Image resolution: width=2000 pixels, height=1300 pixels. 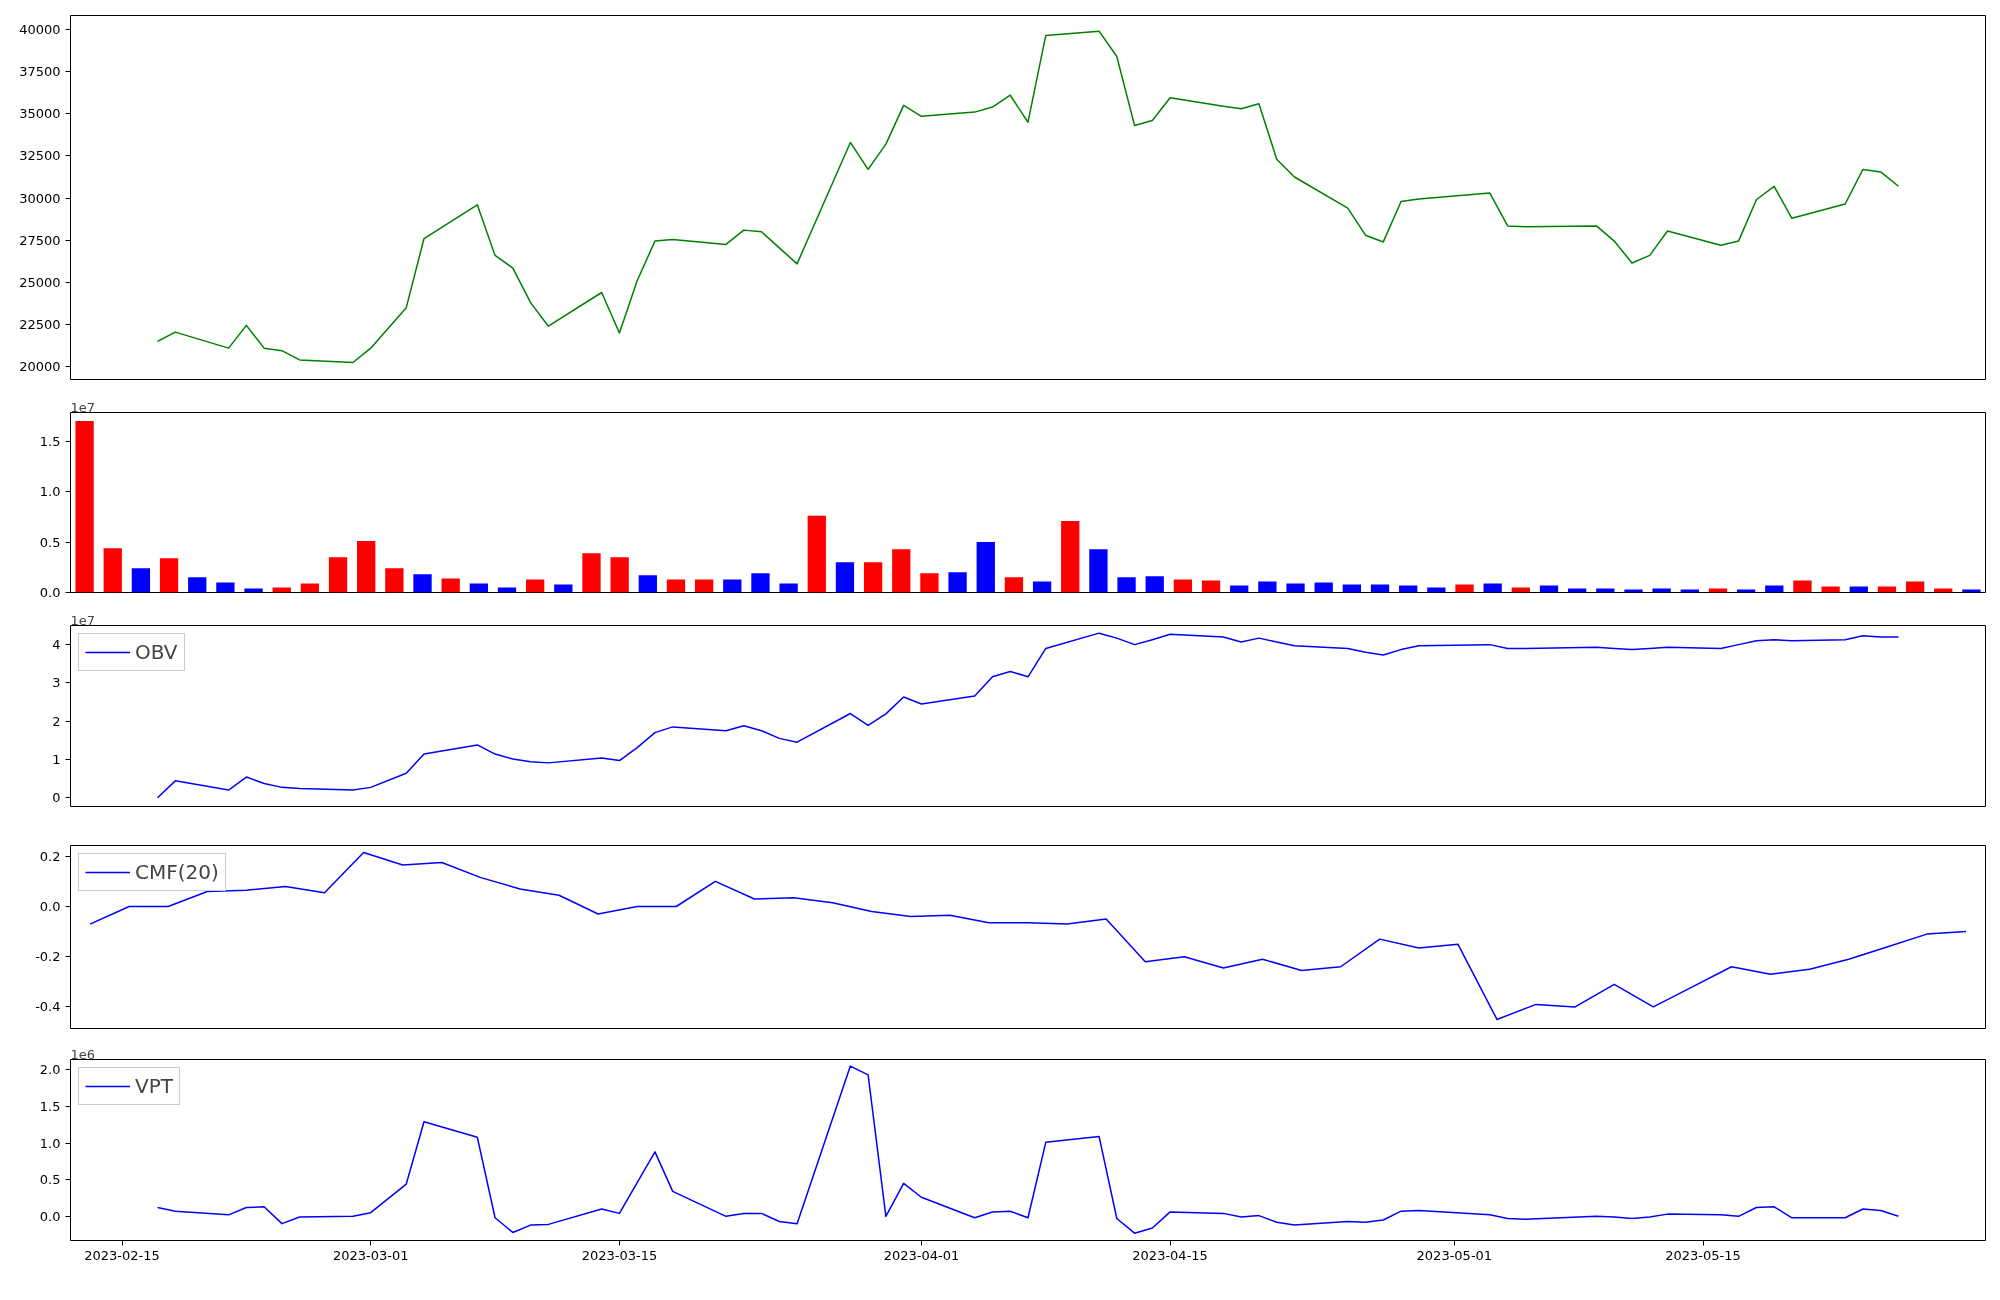 What do you see at coordinates (40, 29) in the screenshot?
I see `y-tick-label: 40000` at bounding box center [40, 29].